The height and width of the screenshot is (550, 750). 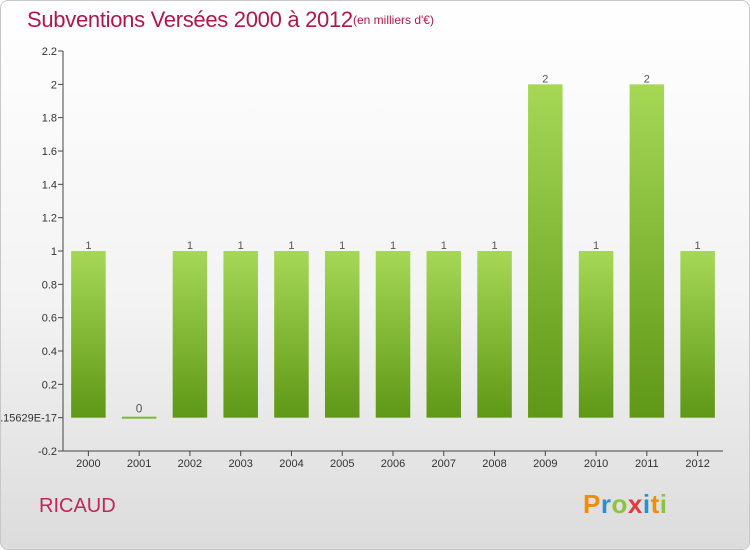 What do you see at coordinates (139, 464) in the screenshot?
I see `x-tick-label: 2001` at bounding box center [139, 464].